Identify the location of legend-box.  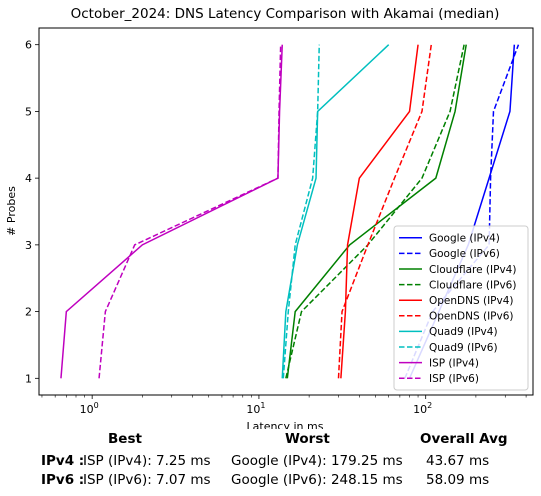
(461, 308).